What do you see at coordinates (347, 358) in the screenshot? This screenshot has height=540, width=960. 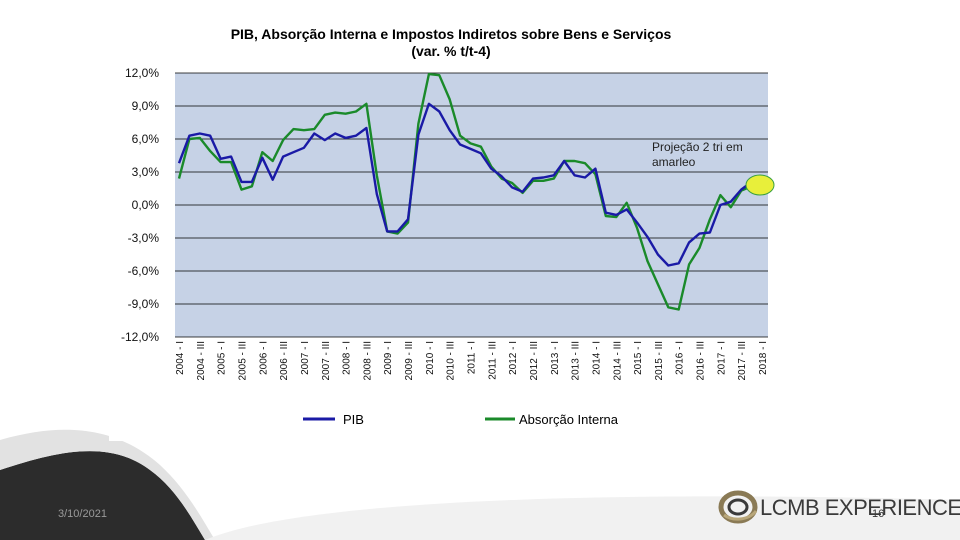 I see `x-tick-label: 2008 - I` at bounding box center [347, 358].